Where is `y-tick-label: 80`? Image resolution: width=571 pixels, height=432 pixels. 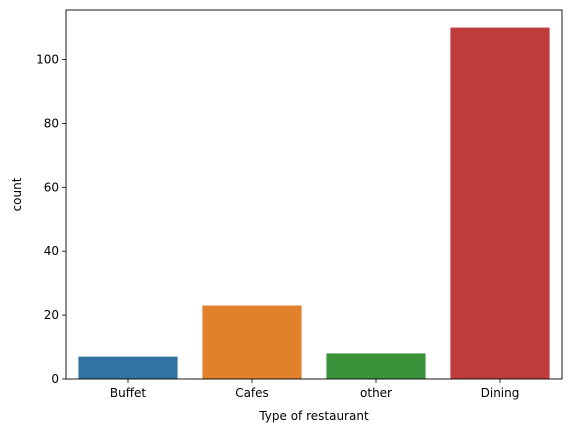 y-tick-label: 80 is located at coordinates (51, 123).